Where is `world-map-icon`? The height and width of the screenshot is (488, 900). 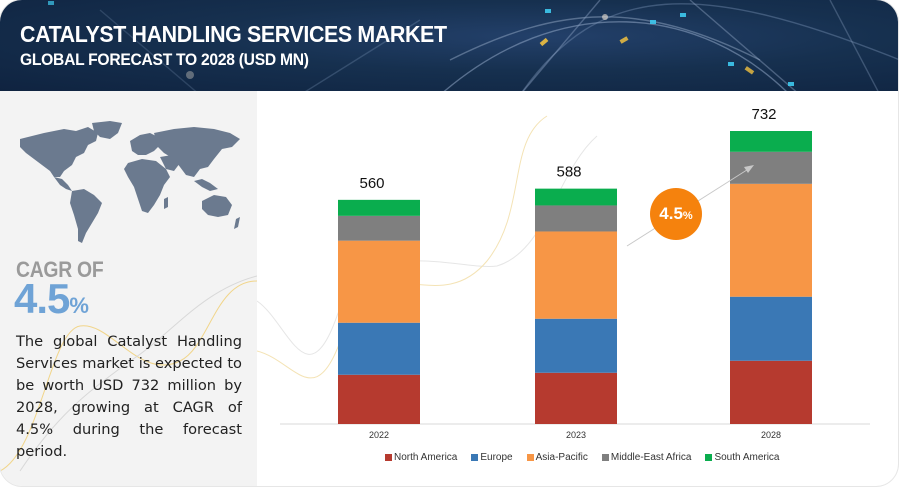 world-map-icon is located at coordinates (130, 182).